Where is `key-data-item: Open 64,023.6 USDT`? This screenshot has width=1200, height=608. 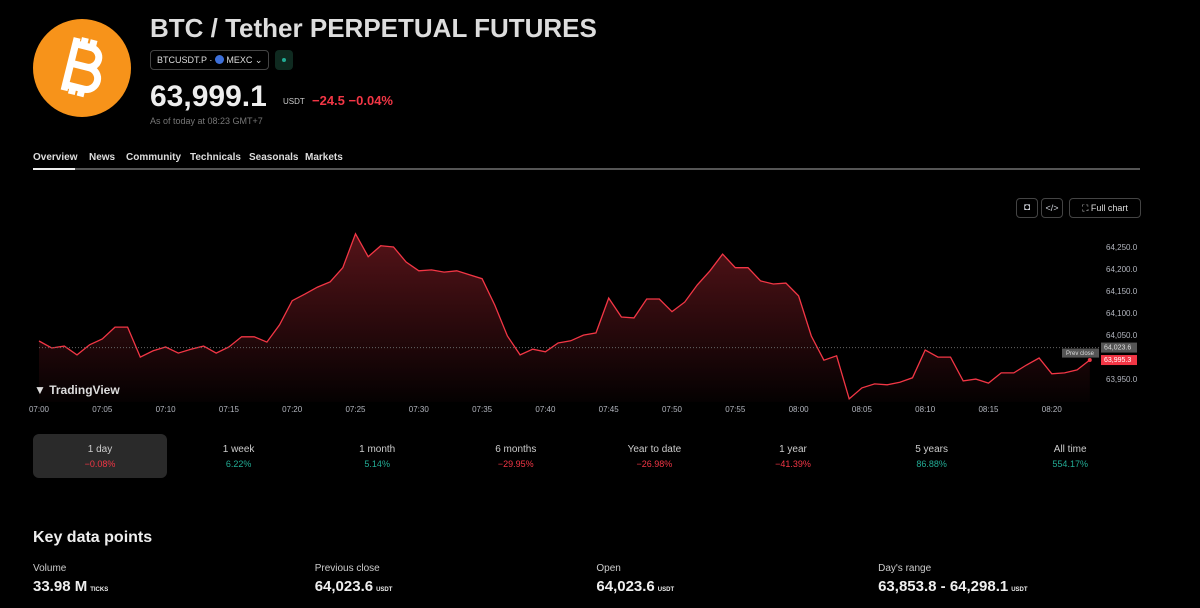
key-data-item: Open 64,023.6 USDT is located at coordinates (635, 579).